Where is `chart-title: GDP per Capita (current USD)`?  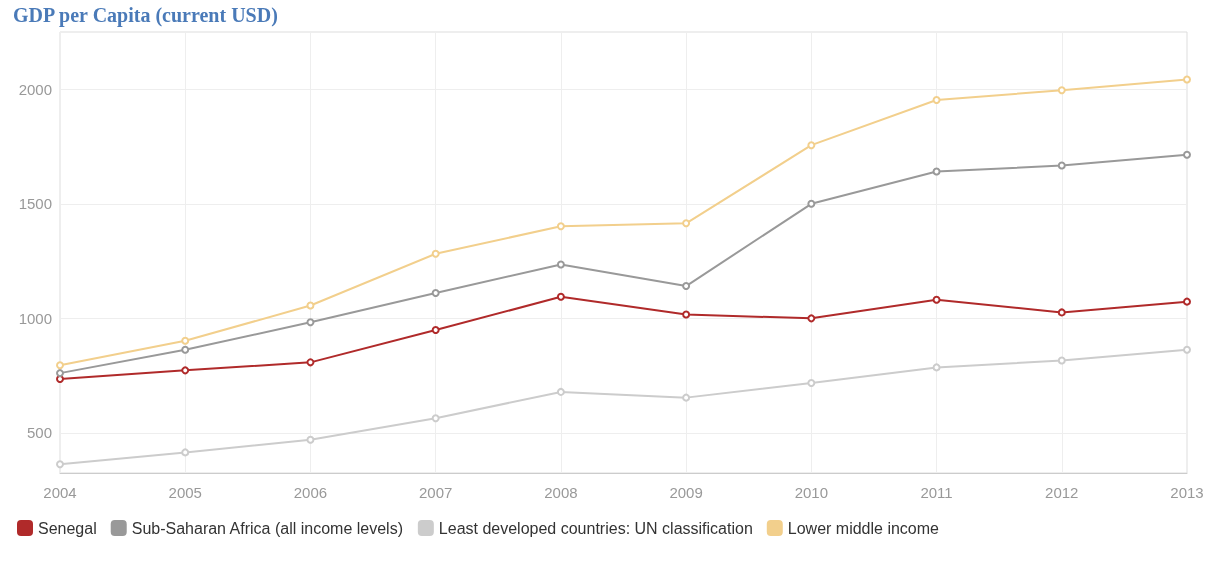
chart-title: GDP per Capita (current USD) is located at coordinates (145, 15).